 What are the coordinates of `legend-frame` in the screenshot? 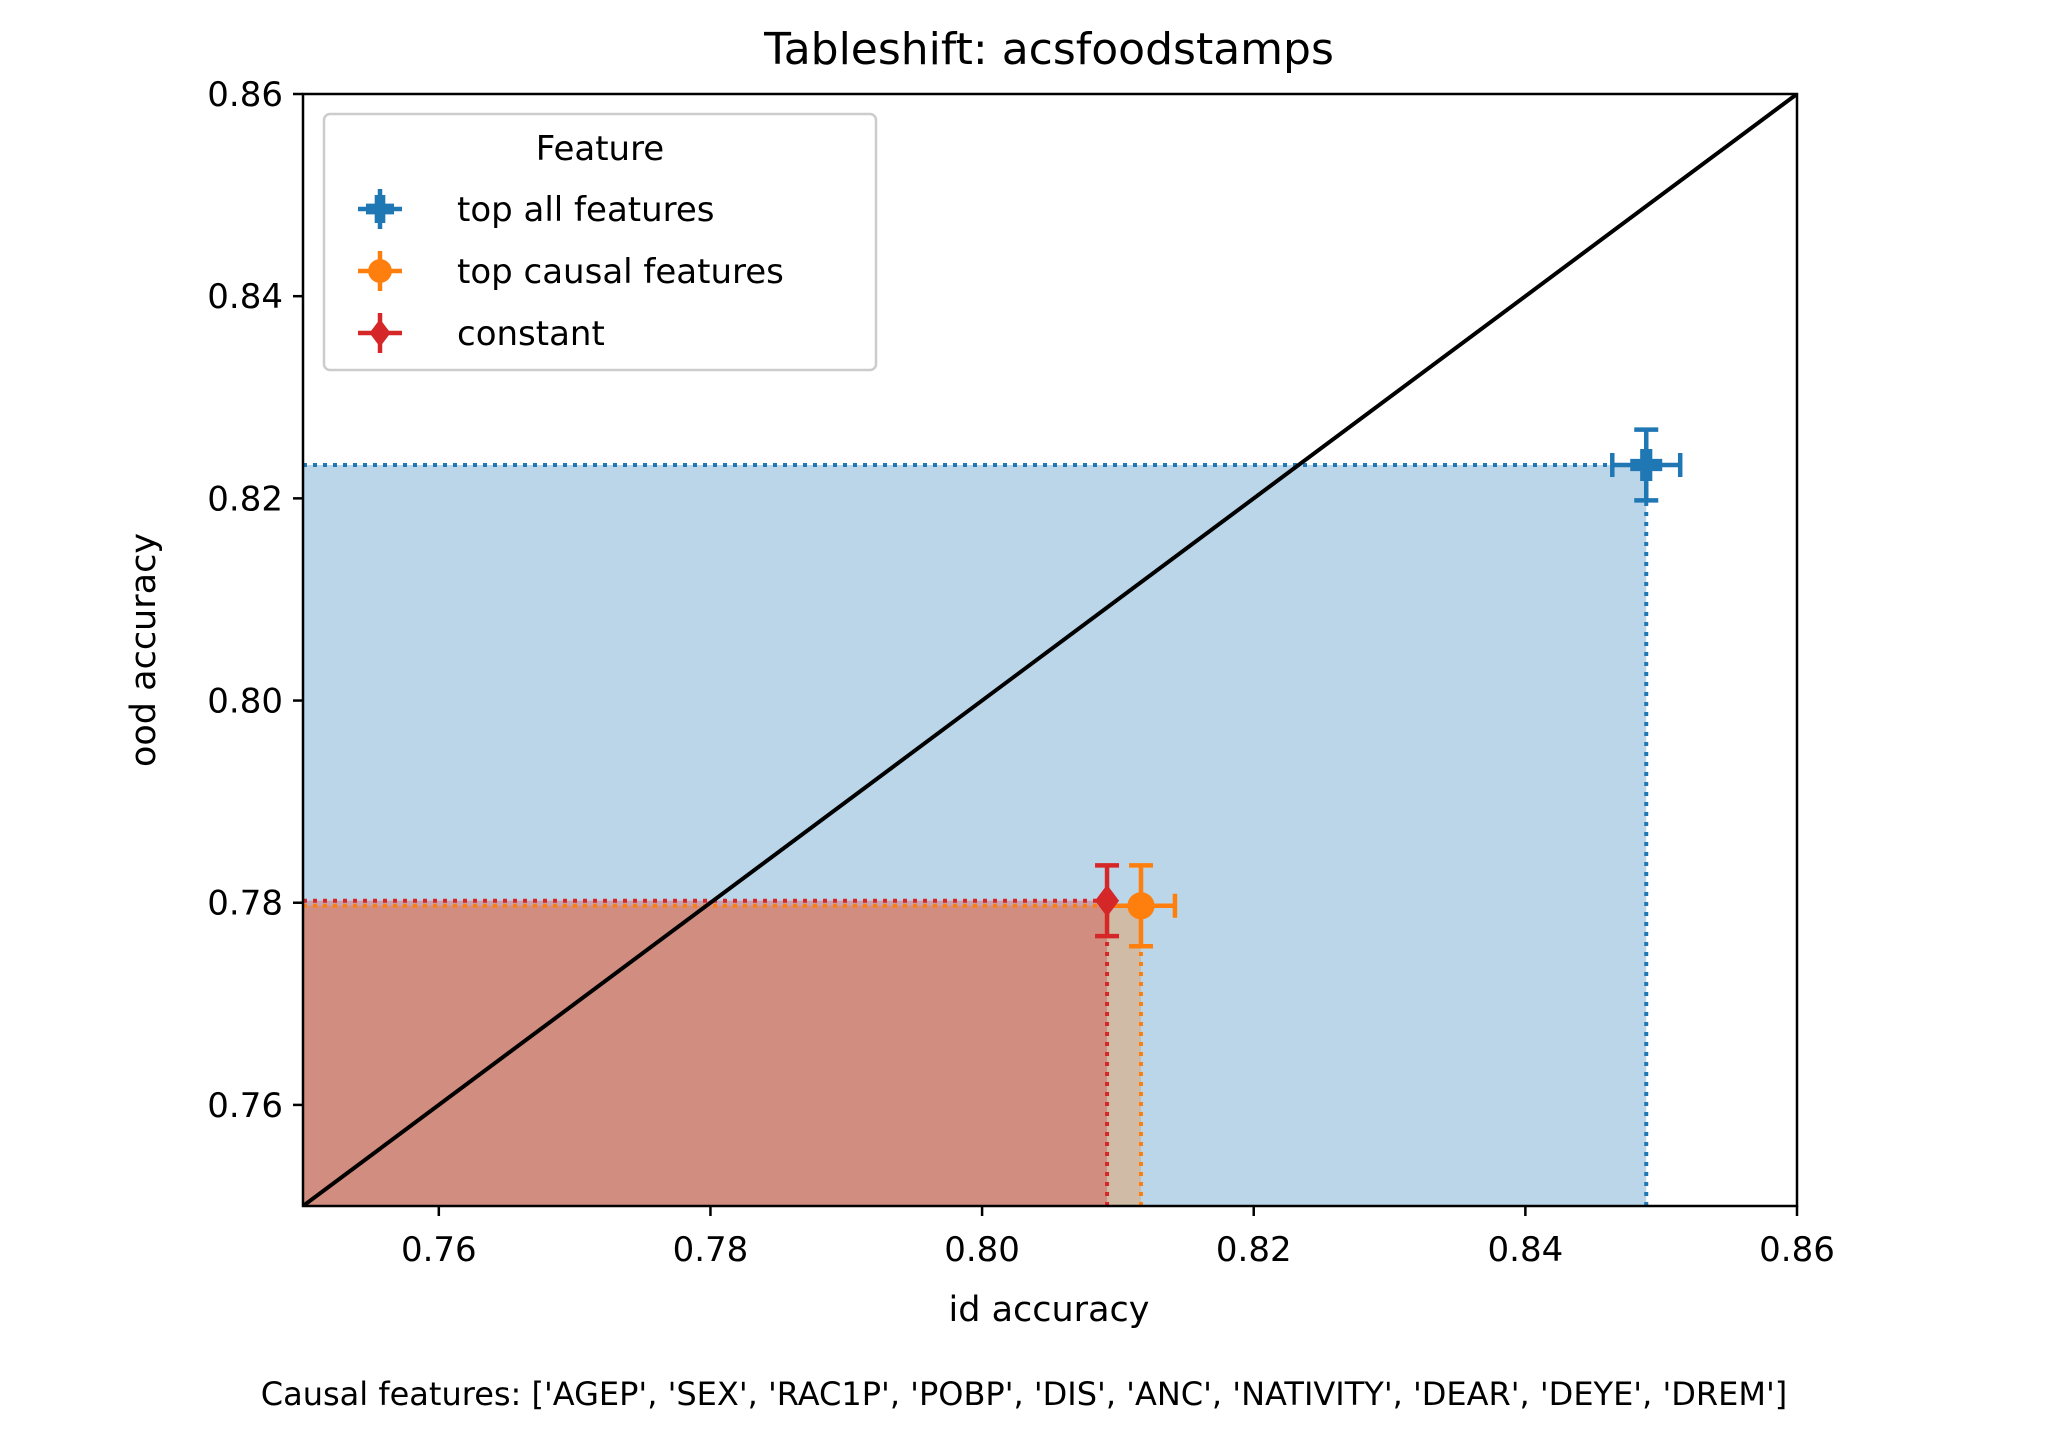 It's located at (600, 242).